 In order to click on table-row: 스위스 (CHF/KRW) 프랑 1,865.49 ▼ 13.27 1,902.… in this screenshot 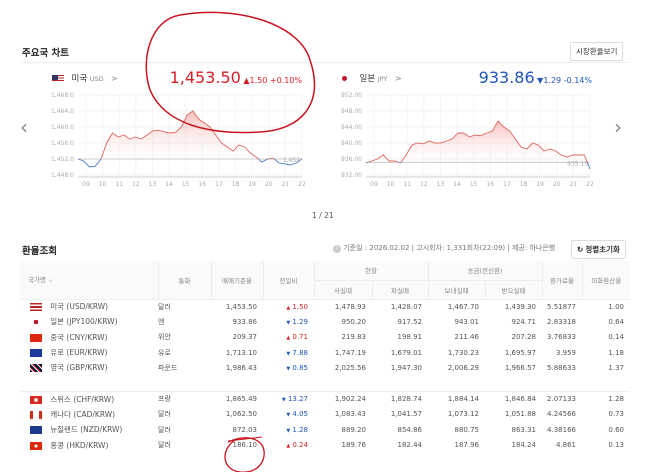, I will do `click(325, 398)`.